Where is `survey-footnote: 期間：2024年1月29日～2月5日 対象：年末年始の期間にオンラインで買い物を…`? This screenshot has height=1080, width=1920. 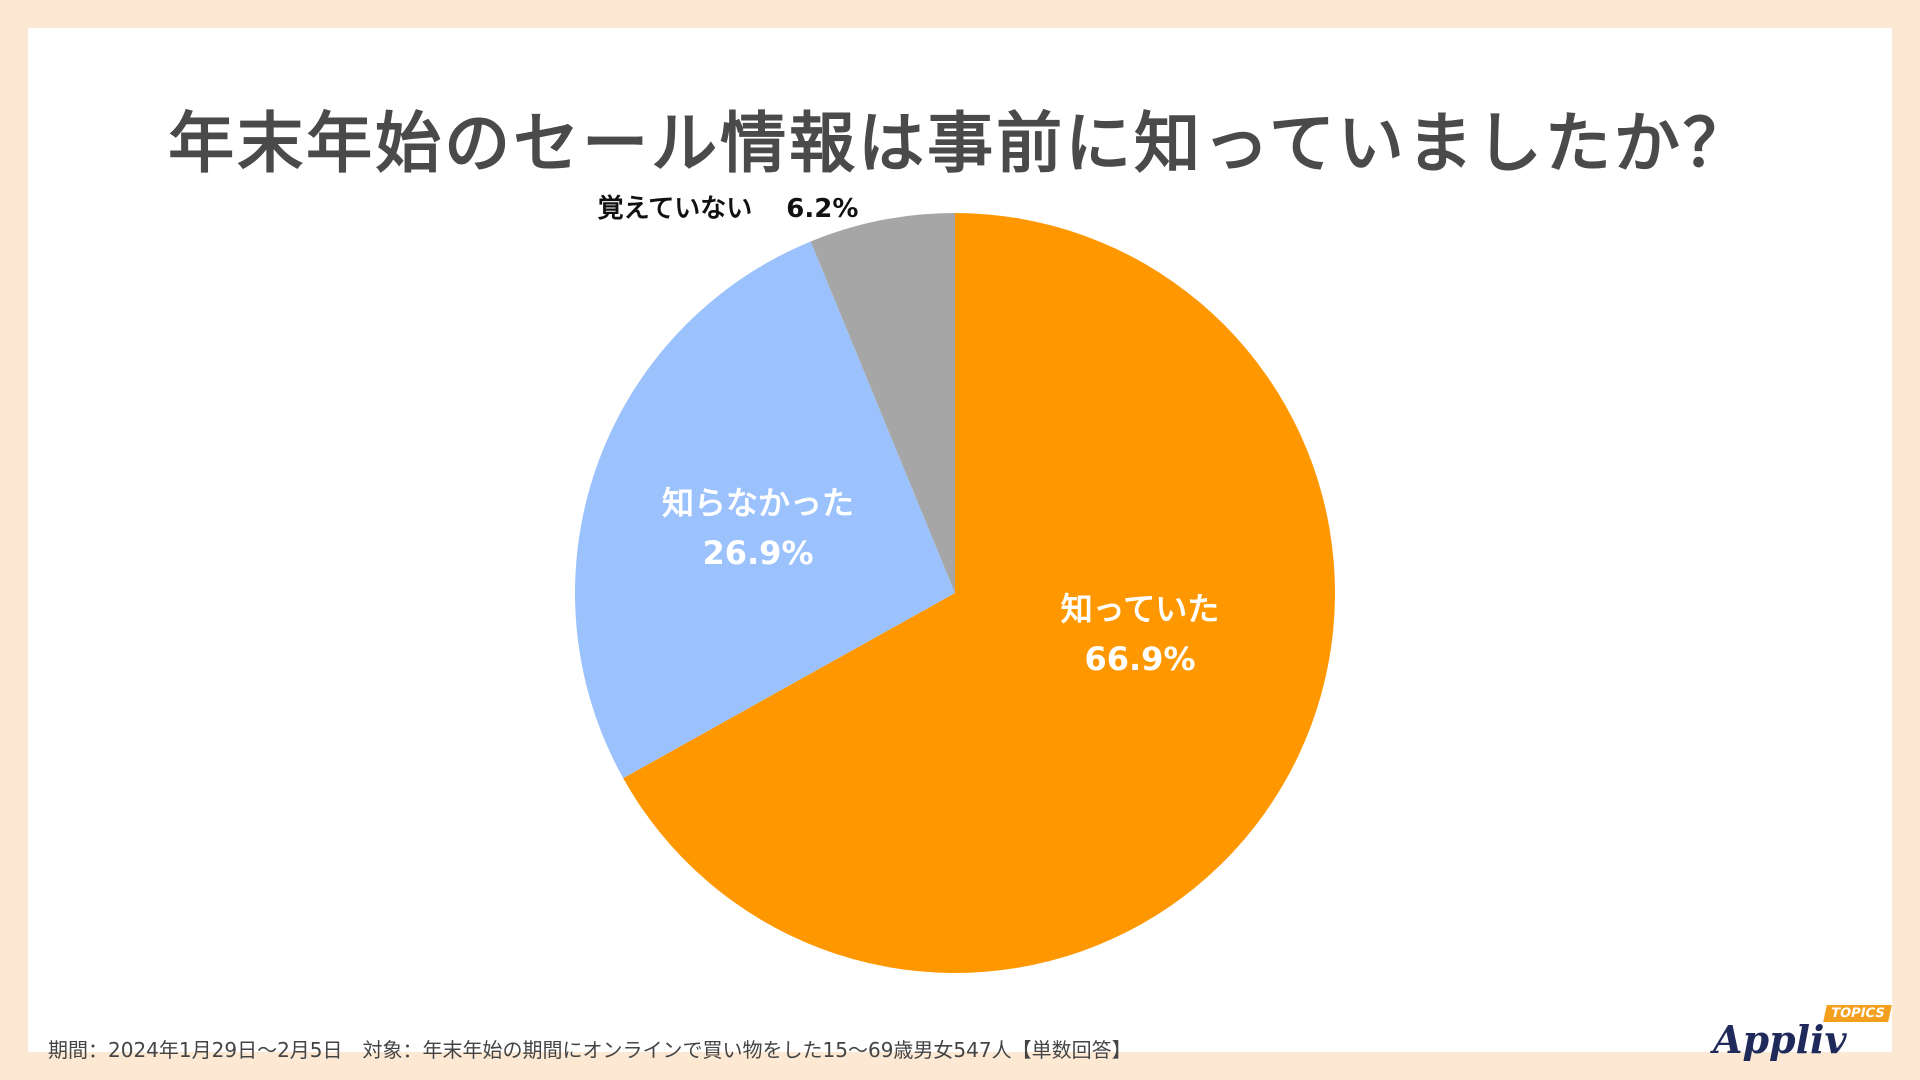
survey-footnote: 期間：2024年1月29日～2月5日 対象：年末年始の期間にオンラインで買い物を… is located at coordinates (590, 1050).